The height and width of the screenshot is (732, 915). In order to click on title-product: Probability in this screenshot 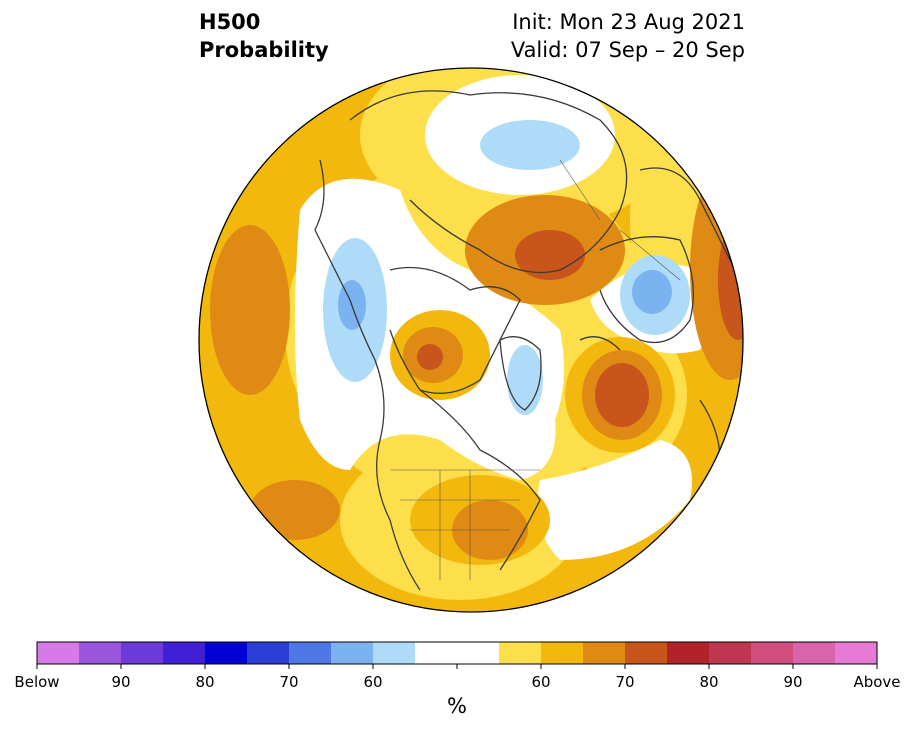, I will do `click(264, 50)`.